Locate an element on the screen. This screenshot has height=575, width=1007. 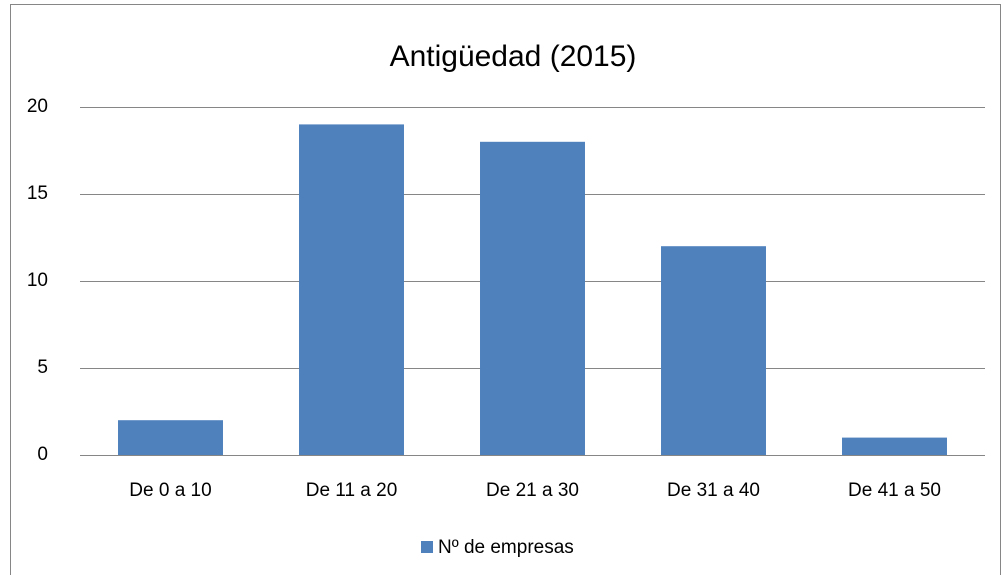
x-tick-label: De 0 a 10 is located at coordinates (170, 490).